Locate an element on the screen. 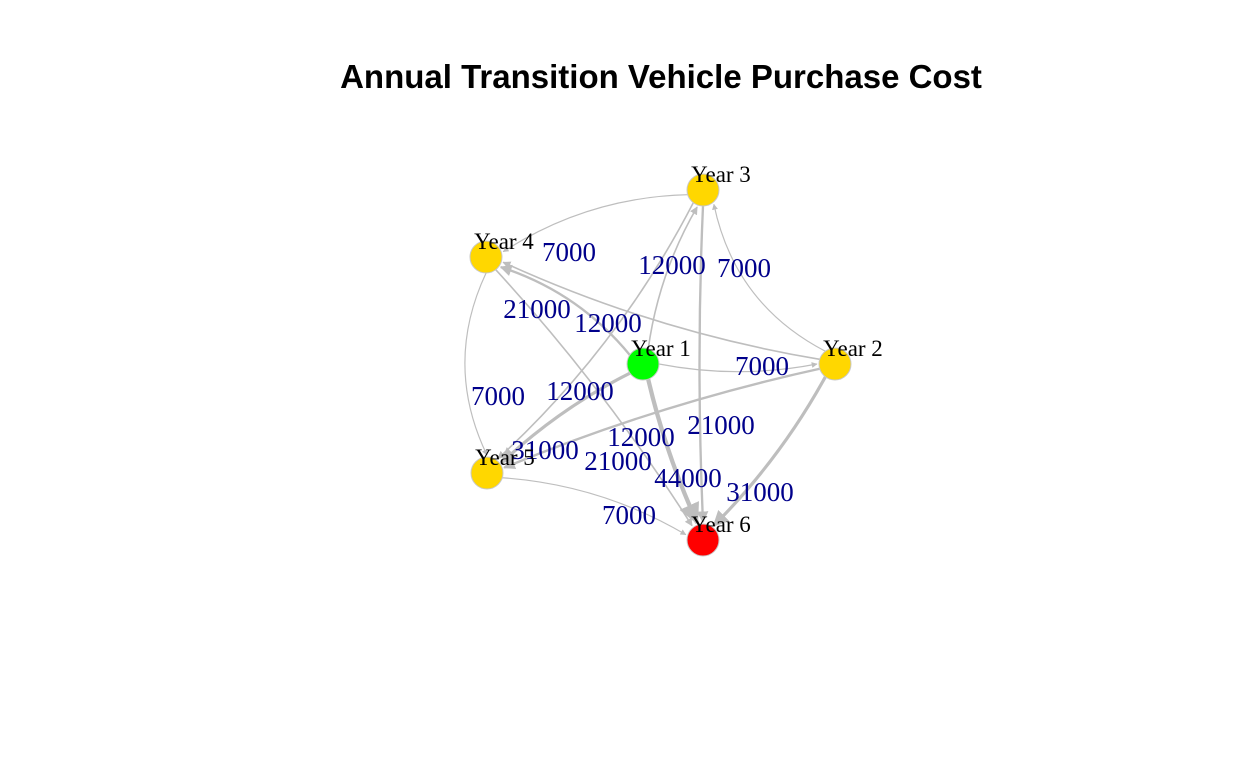 This screenshot has width=1248, height=768. edge-y1-y3 is located at coordinates (672, 277).